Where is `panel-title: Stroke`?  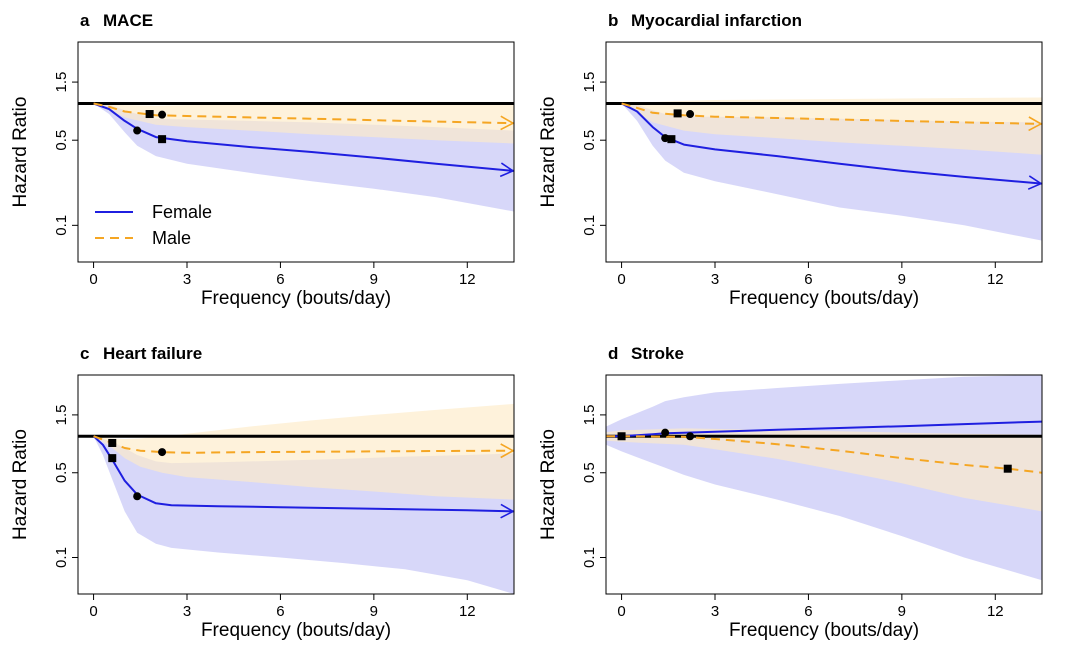
panel-title: Stroke is located at coordinates (657, 353).